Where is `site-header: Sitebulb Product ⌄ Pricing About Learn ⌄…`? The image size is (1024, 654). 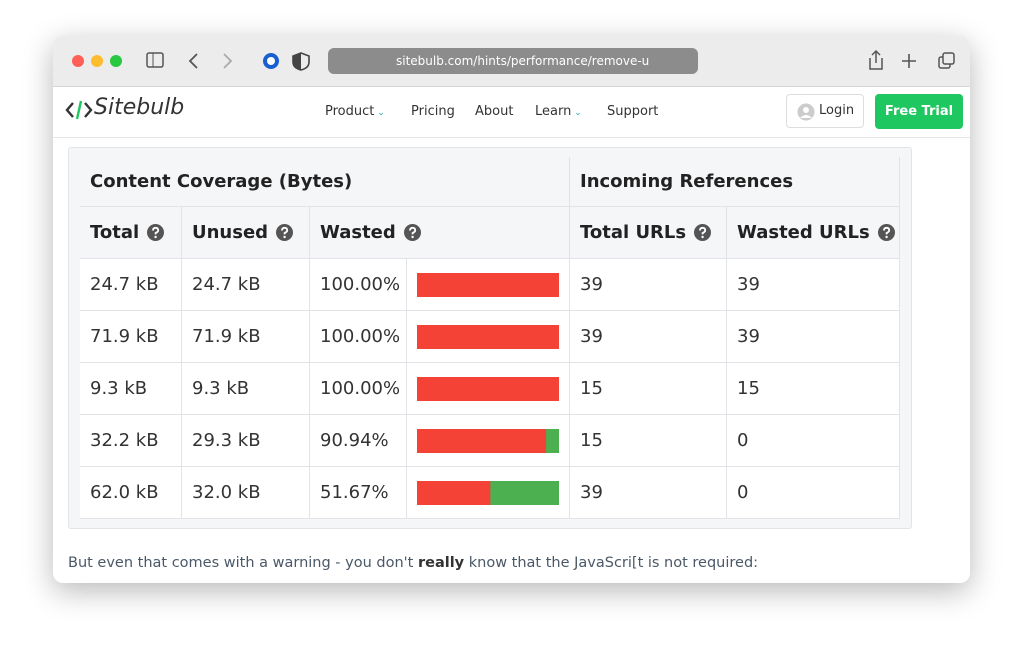 site-header: Sitebulb Product ⌄ Pricing About Learn ⌄… is located at coordinates (511, 112).